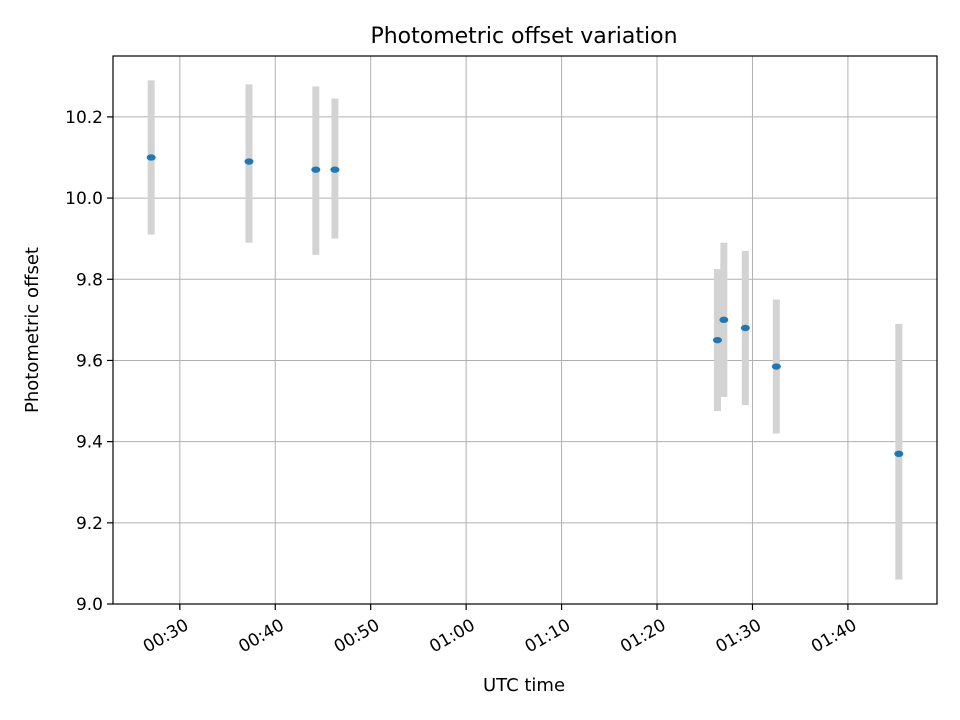 This screenshot has width=960, height=720. Describe the element at coordinates (89, 280) in the screenshot. I see `y-tick-label: 9.8` at that location.